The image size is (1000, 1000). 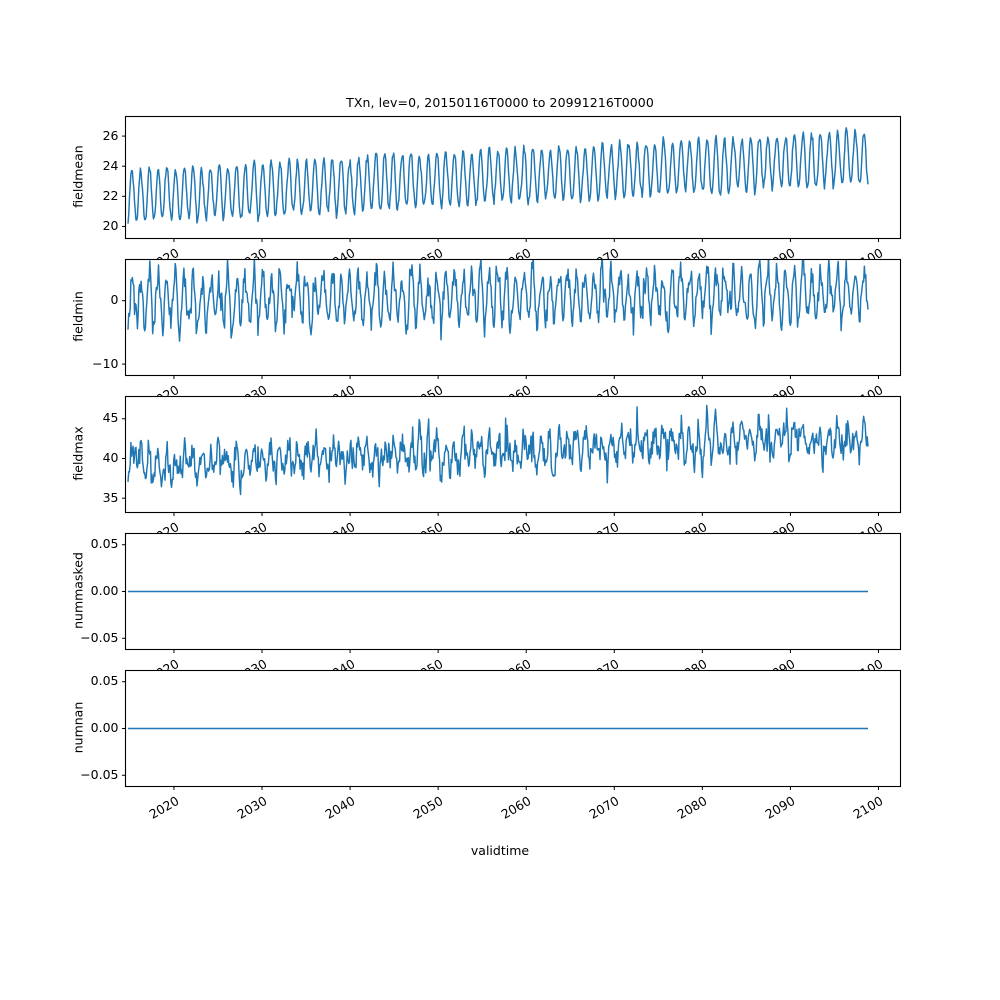 I want to click on y-tick-label: −10, so click(x=105, y=363).